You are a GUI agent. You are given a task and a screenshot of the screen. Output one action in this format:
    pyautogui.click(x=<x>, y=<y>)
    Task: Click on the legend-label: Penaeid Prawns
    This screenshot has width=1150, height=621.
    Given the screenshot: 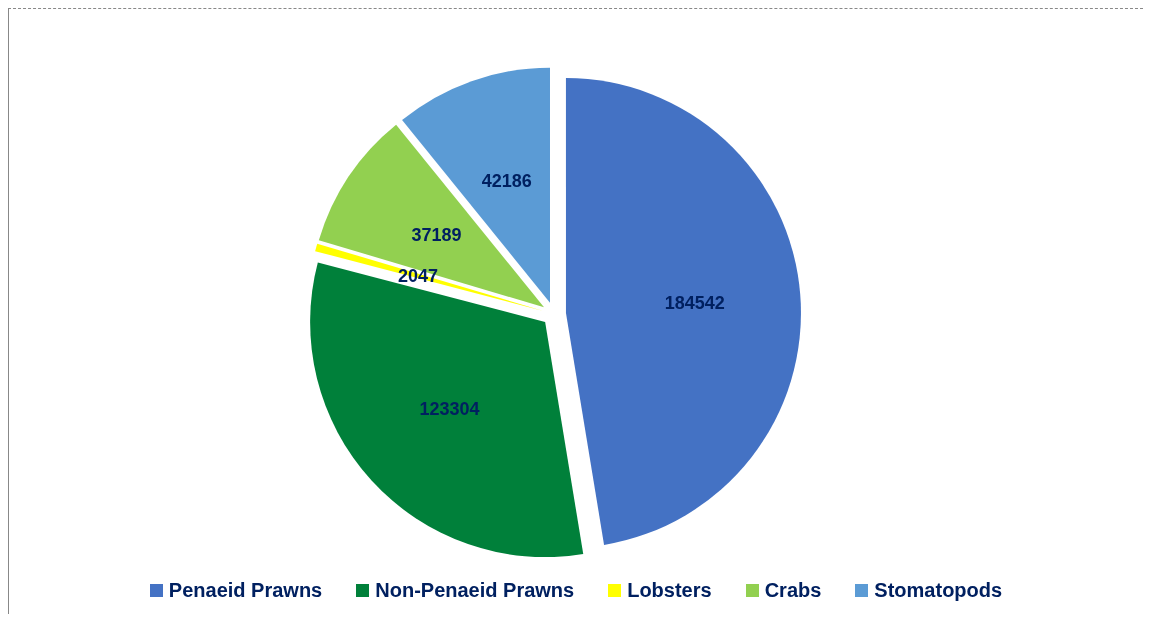 What is the action you would take?
    pyautogui.click(x=245, y=590)
    